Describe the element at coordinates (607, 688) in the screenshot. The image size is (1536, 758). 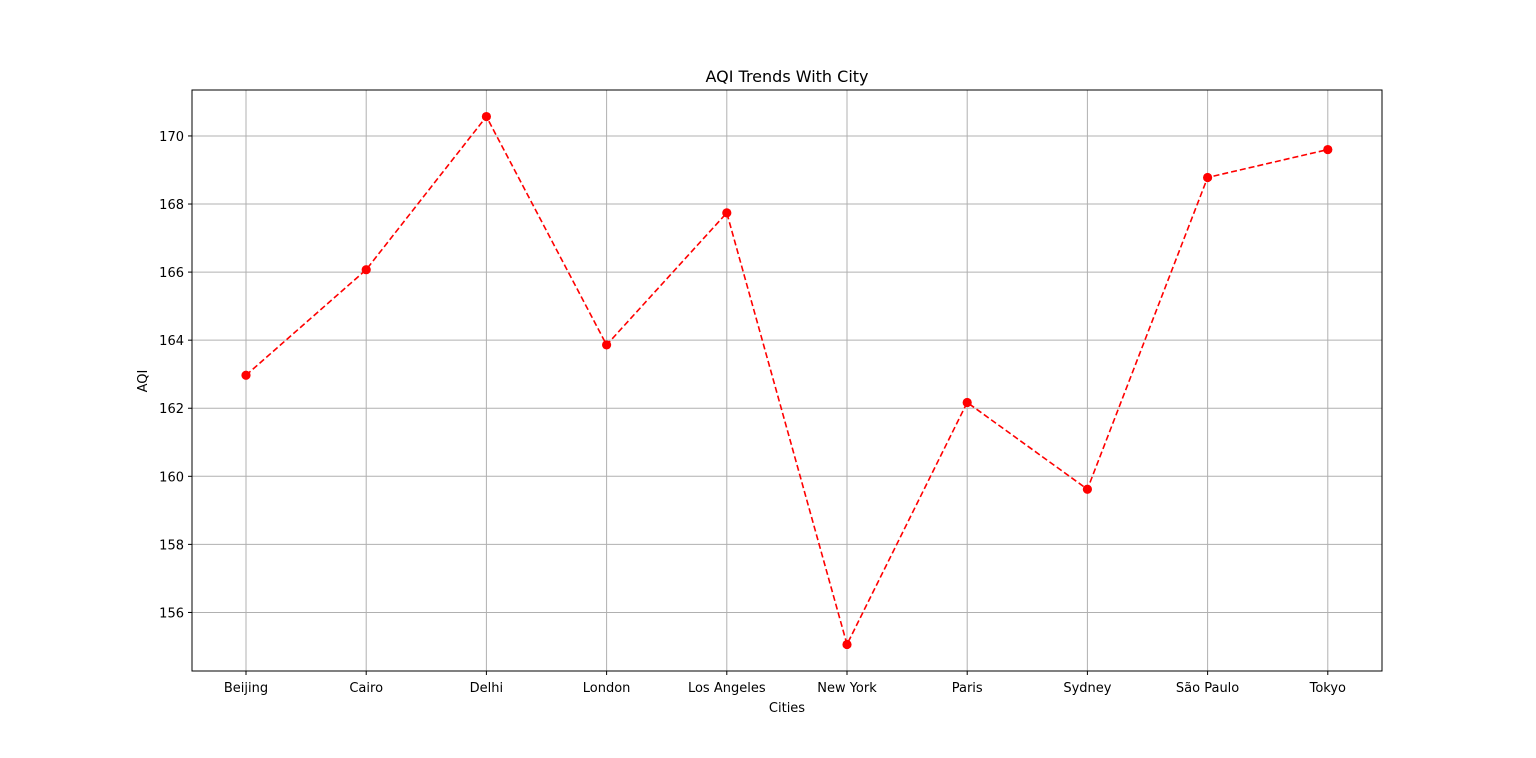
I see `x-tick-label: London` at that location.